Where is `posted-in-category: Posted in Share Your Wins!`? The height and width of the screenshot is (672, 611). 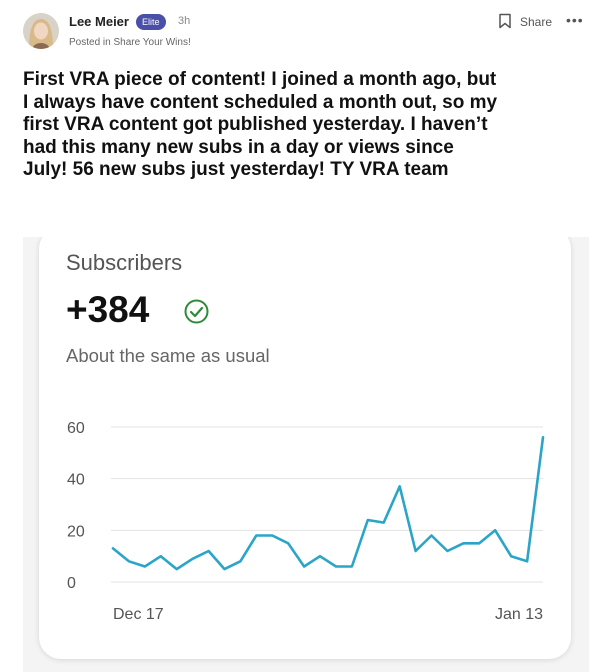
posted-in-category: Posted in Share Your Wins! is located at coordinates (130, 42).